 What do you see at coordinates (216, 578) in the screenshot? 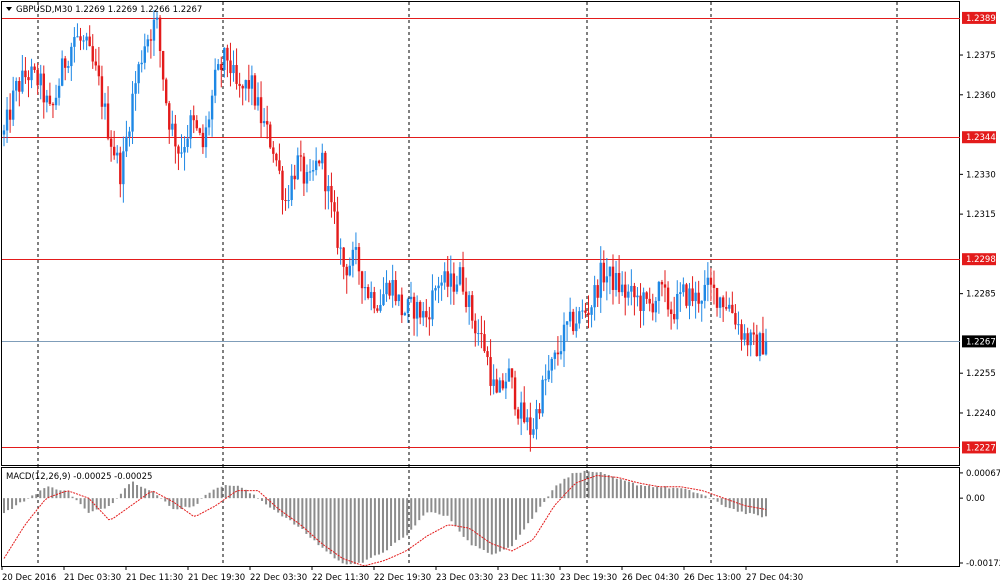
I see `x-tick-label: 21 Dec 19:30` at bounding box center [216, 578].